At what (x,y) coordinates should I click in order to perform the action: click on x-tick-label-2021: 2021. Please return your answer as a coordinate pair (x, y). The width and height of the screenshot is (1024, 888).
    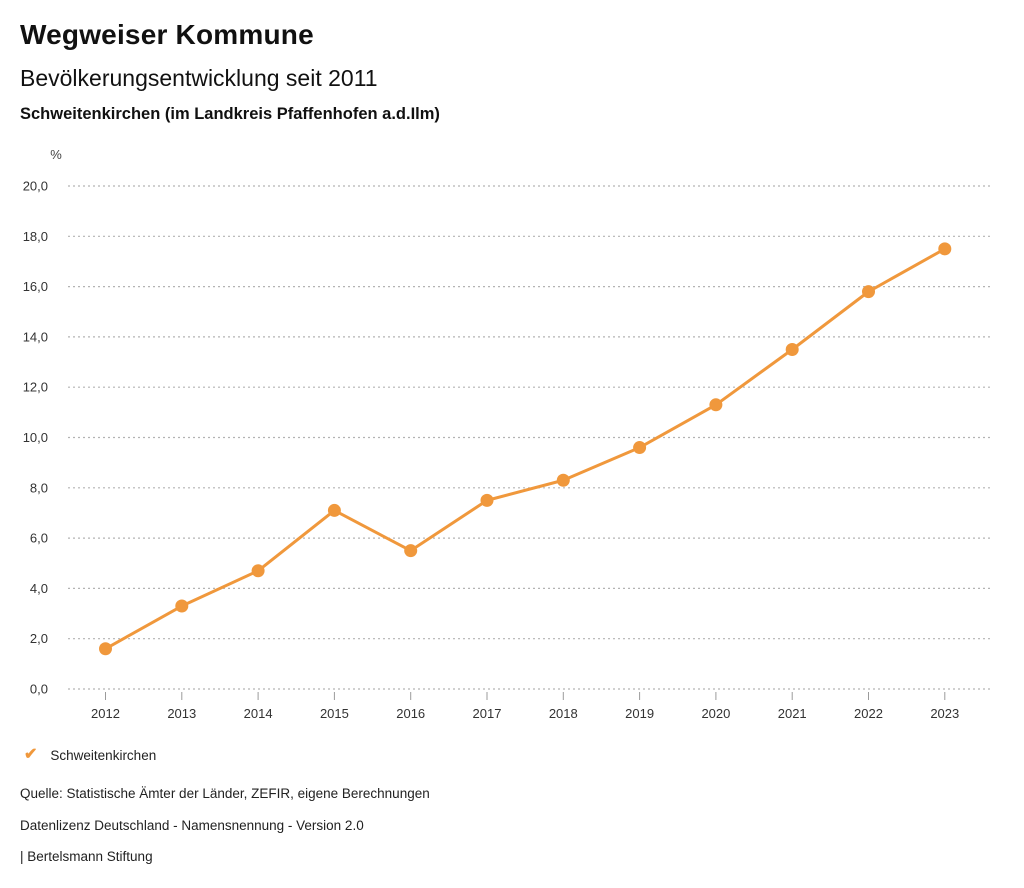
    Looking at the image, I should click on (792, 713).